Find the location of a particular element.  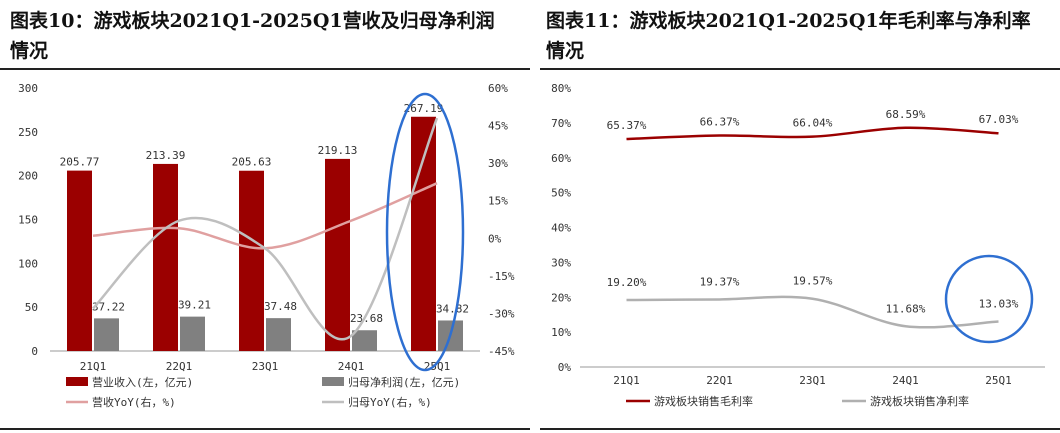

legend-revenue-label: 营业收入(左，亿元) is located at coordinates (142, 382).